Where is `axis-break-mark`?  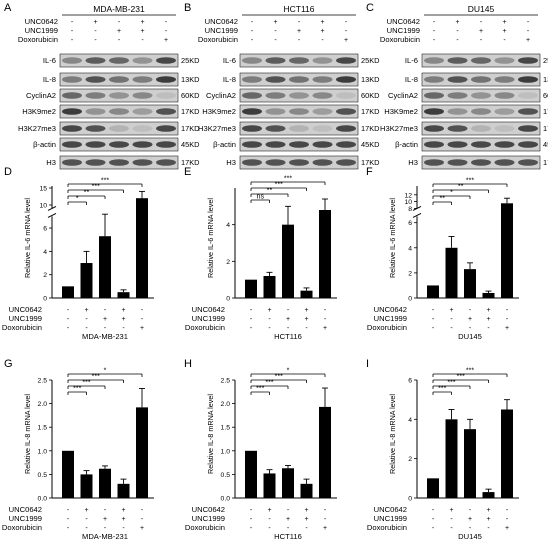 axis-break-mark is located at coordinates (52, 215).